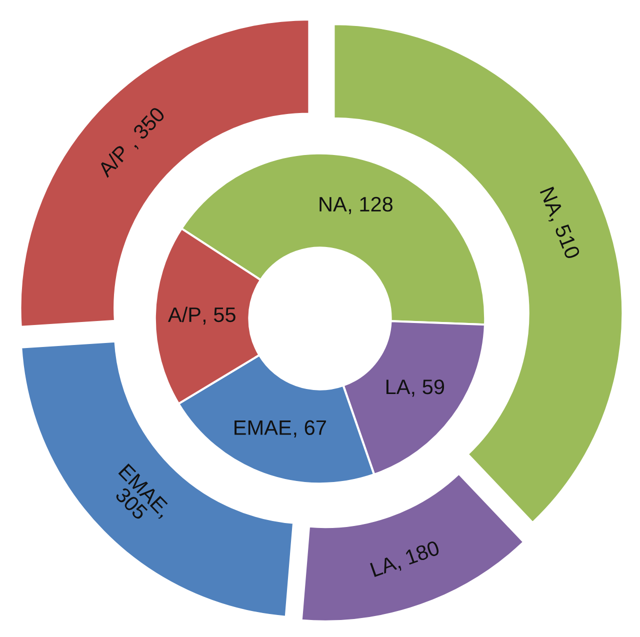 The width and height of the screenshot is (640, 637). What do you see at coordinates (219, 316) in the screenshot?
I see `data-label: , 55` at bounding box center [219, 316].